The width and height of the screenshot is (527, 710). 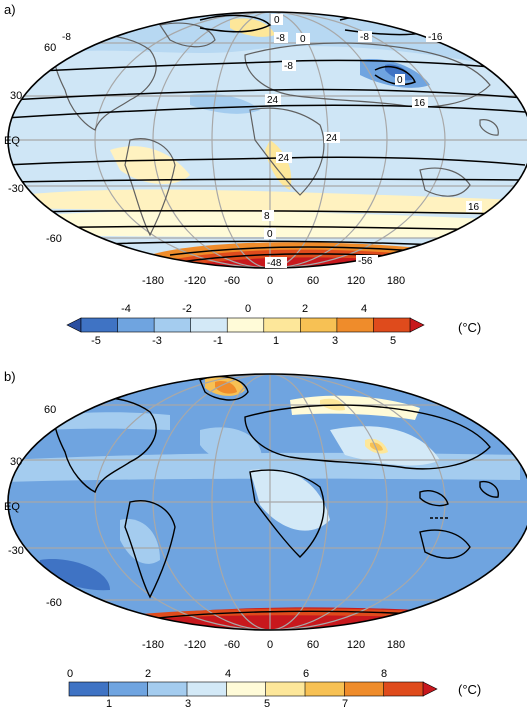 I want to click on colorbar-tick: -3, so click(x=157, y=341).